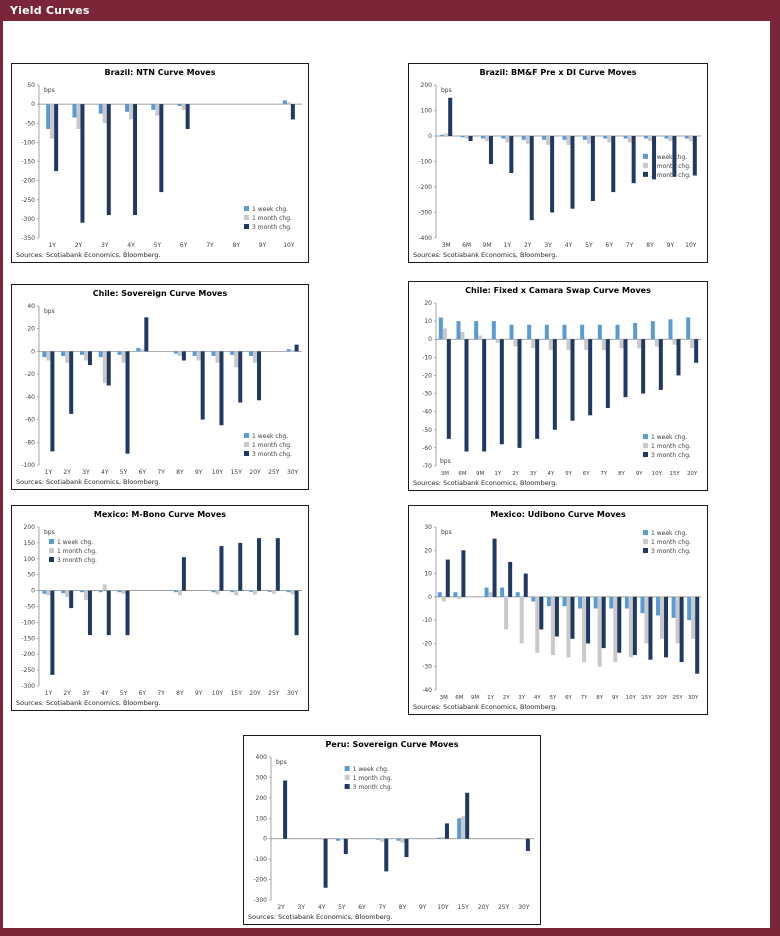 The height and width of the screenshot is (936, 780). Describe the element at coordinates (427, 430) in the screenshot. I see `y-tick-label: -50` at that location.